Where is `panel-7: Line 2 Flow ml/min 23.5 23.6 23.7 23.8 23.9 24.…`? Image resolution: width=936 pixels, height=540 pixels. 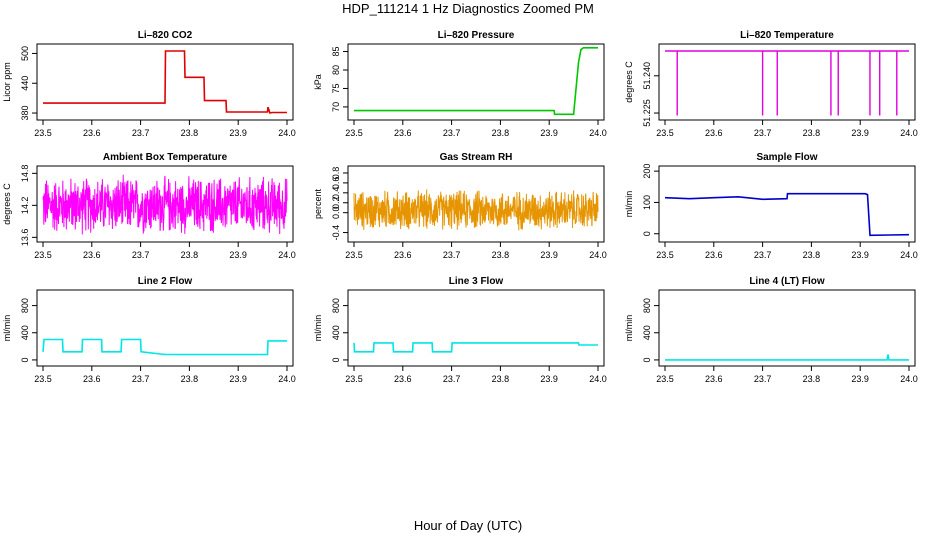 panel-7: Line 2 Flow ml/min 23.5 23.6 23.7 23.8 23.9 24.… is located at coordinates (149, 330).